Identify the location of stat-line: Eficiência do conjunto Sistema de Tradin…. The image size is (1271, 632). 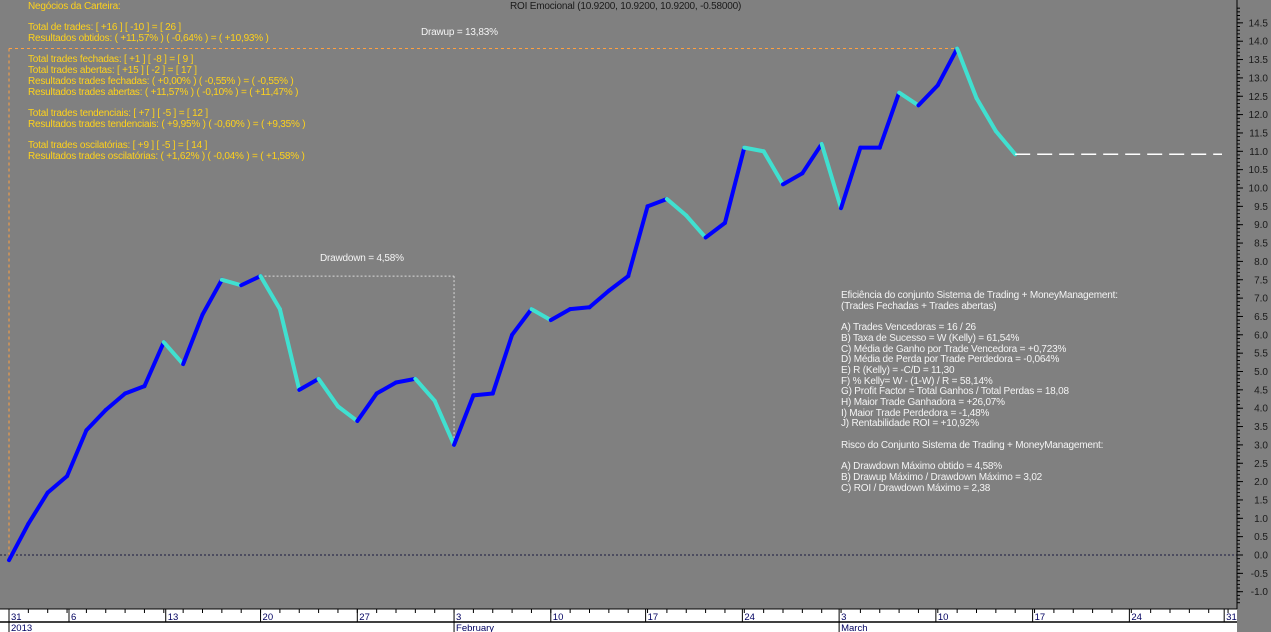
(979, 295).